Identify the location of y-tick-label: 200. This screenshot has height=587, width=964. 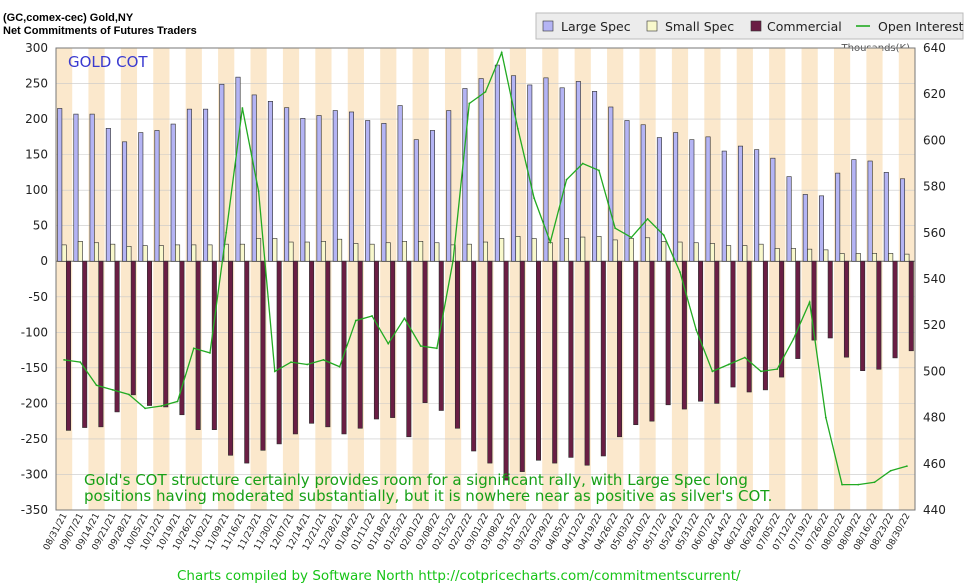
(36, 119).